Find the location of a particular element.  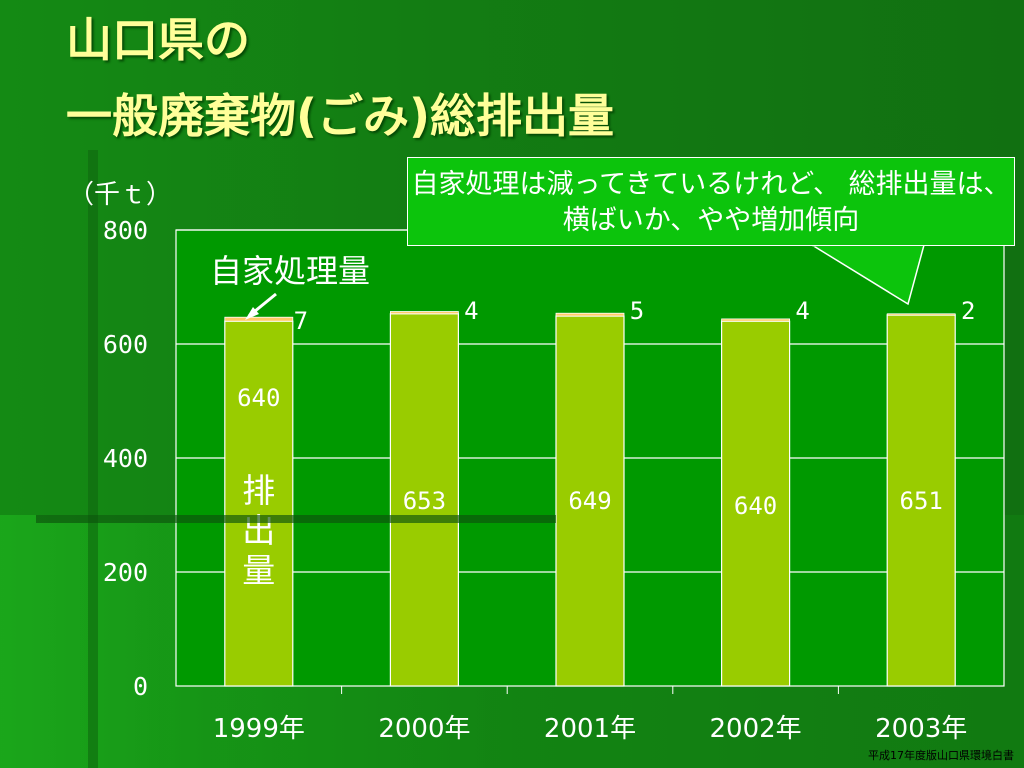

data-label-main: 653 is located at coordinates (424, 501).